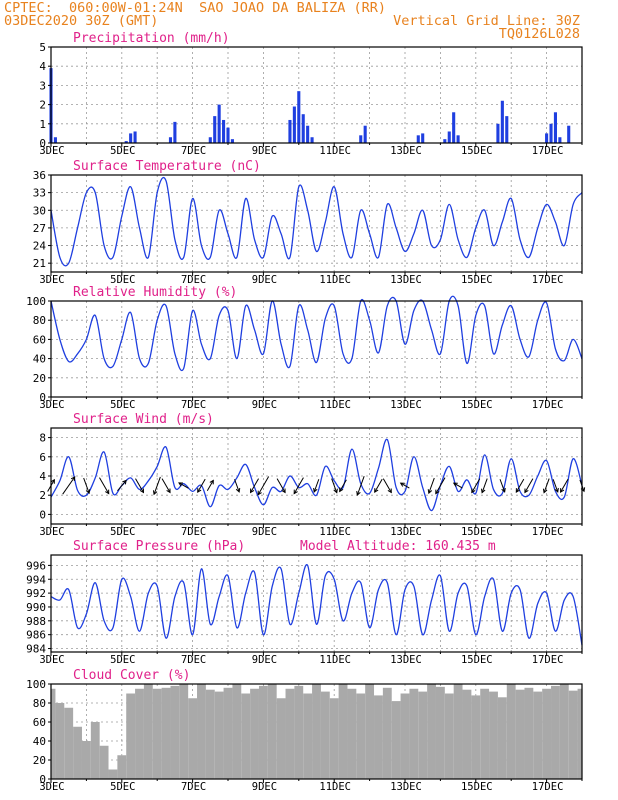 This screenshot has height=800, width=618. Describe the element at coordinates (36, 635) in the screenshot. I see `y-tick-label: 986` at that location.